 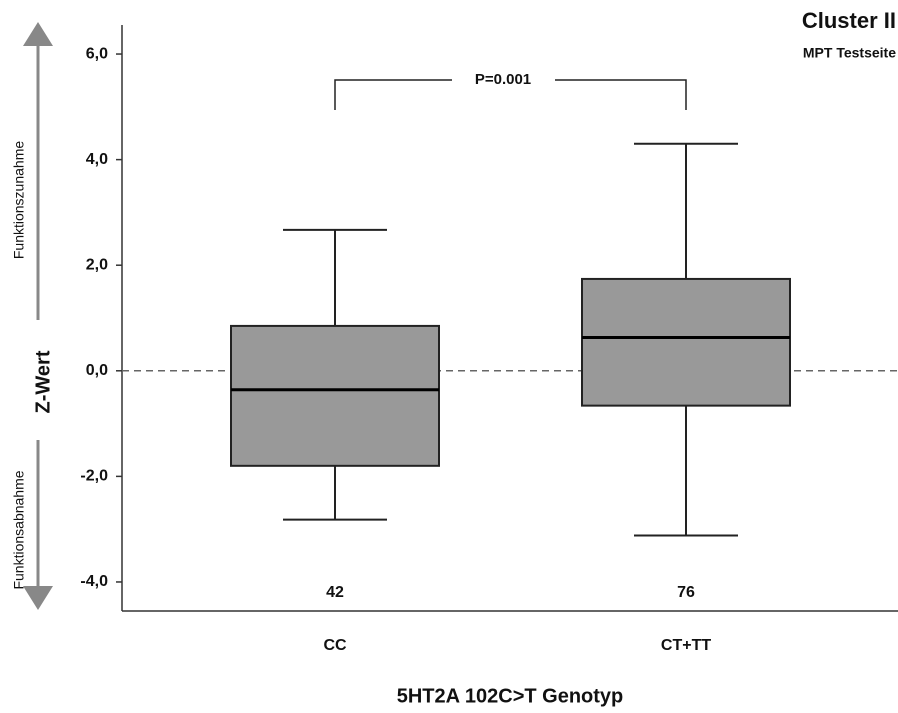 I want to click on significance-bracket, so click(x=510, y=94).